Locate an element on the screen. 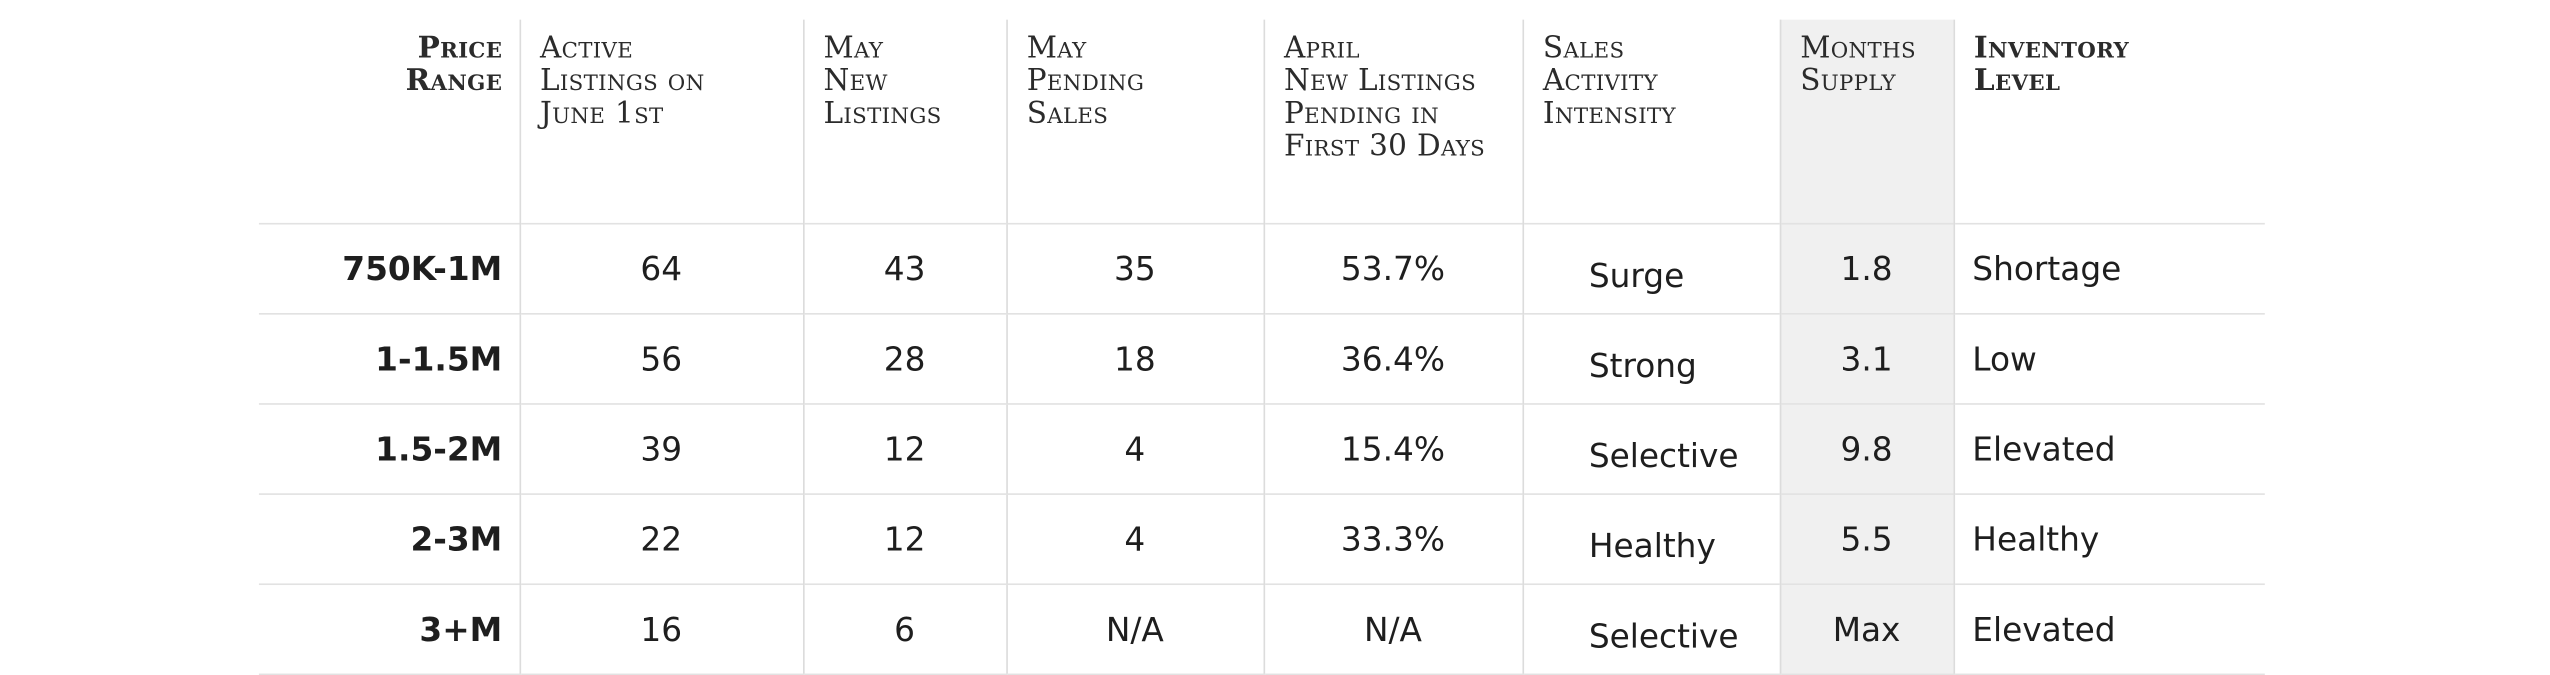 The image size is (2550, 675). price-range-cell: 1.5-2M is located at coordinates (389, 449).